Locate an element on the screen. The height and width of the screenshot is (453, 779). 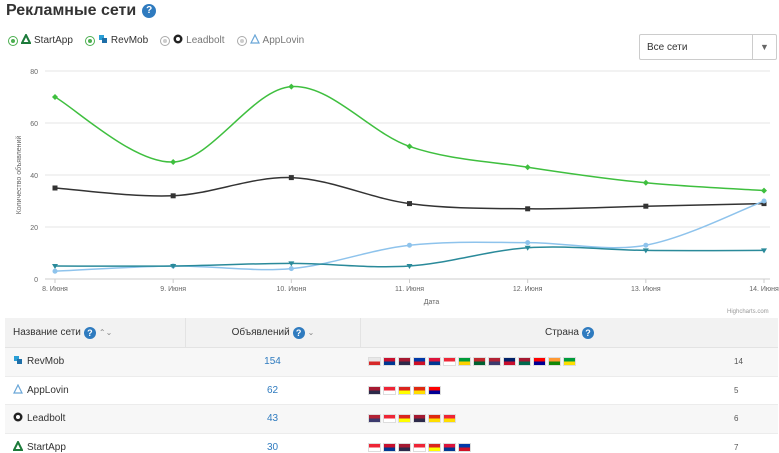
table-row: AppLovin 62 5 is located at coordinates (391, 391).